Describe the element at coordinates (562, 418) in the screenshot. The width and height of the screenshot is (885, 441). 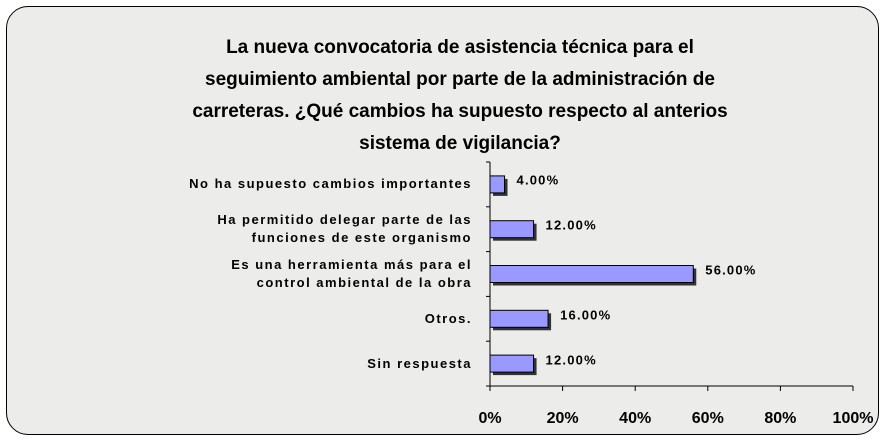
I see `x-tick-label: 20%` at that location.